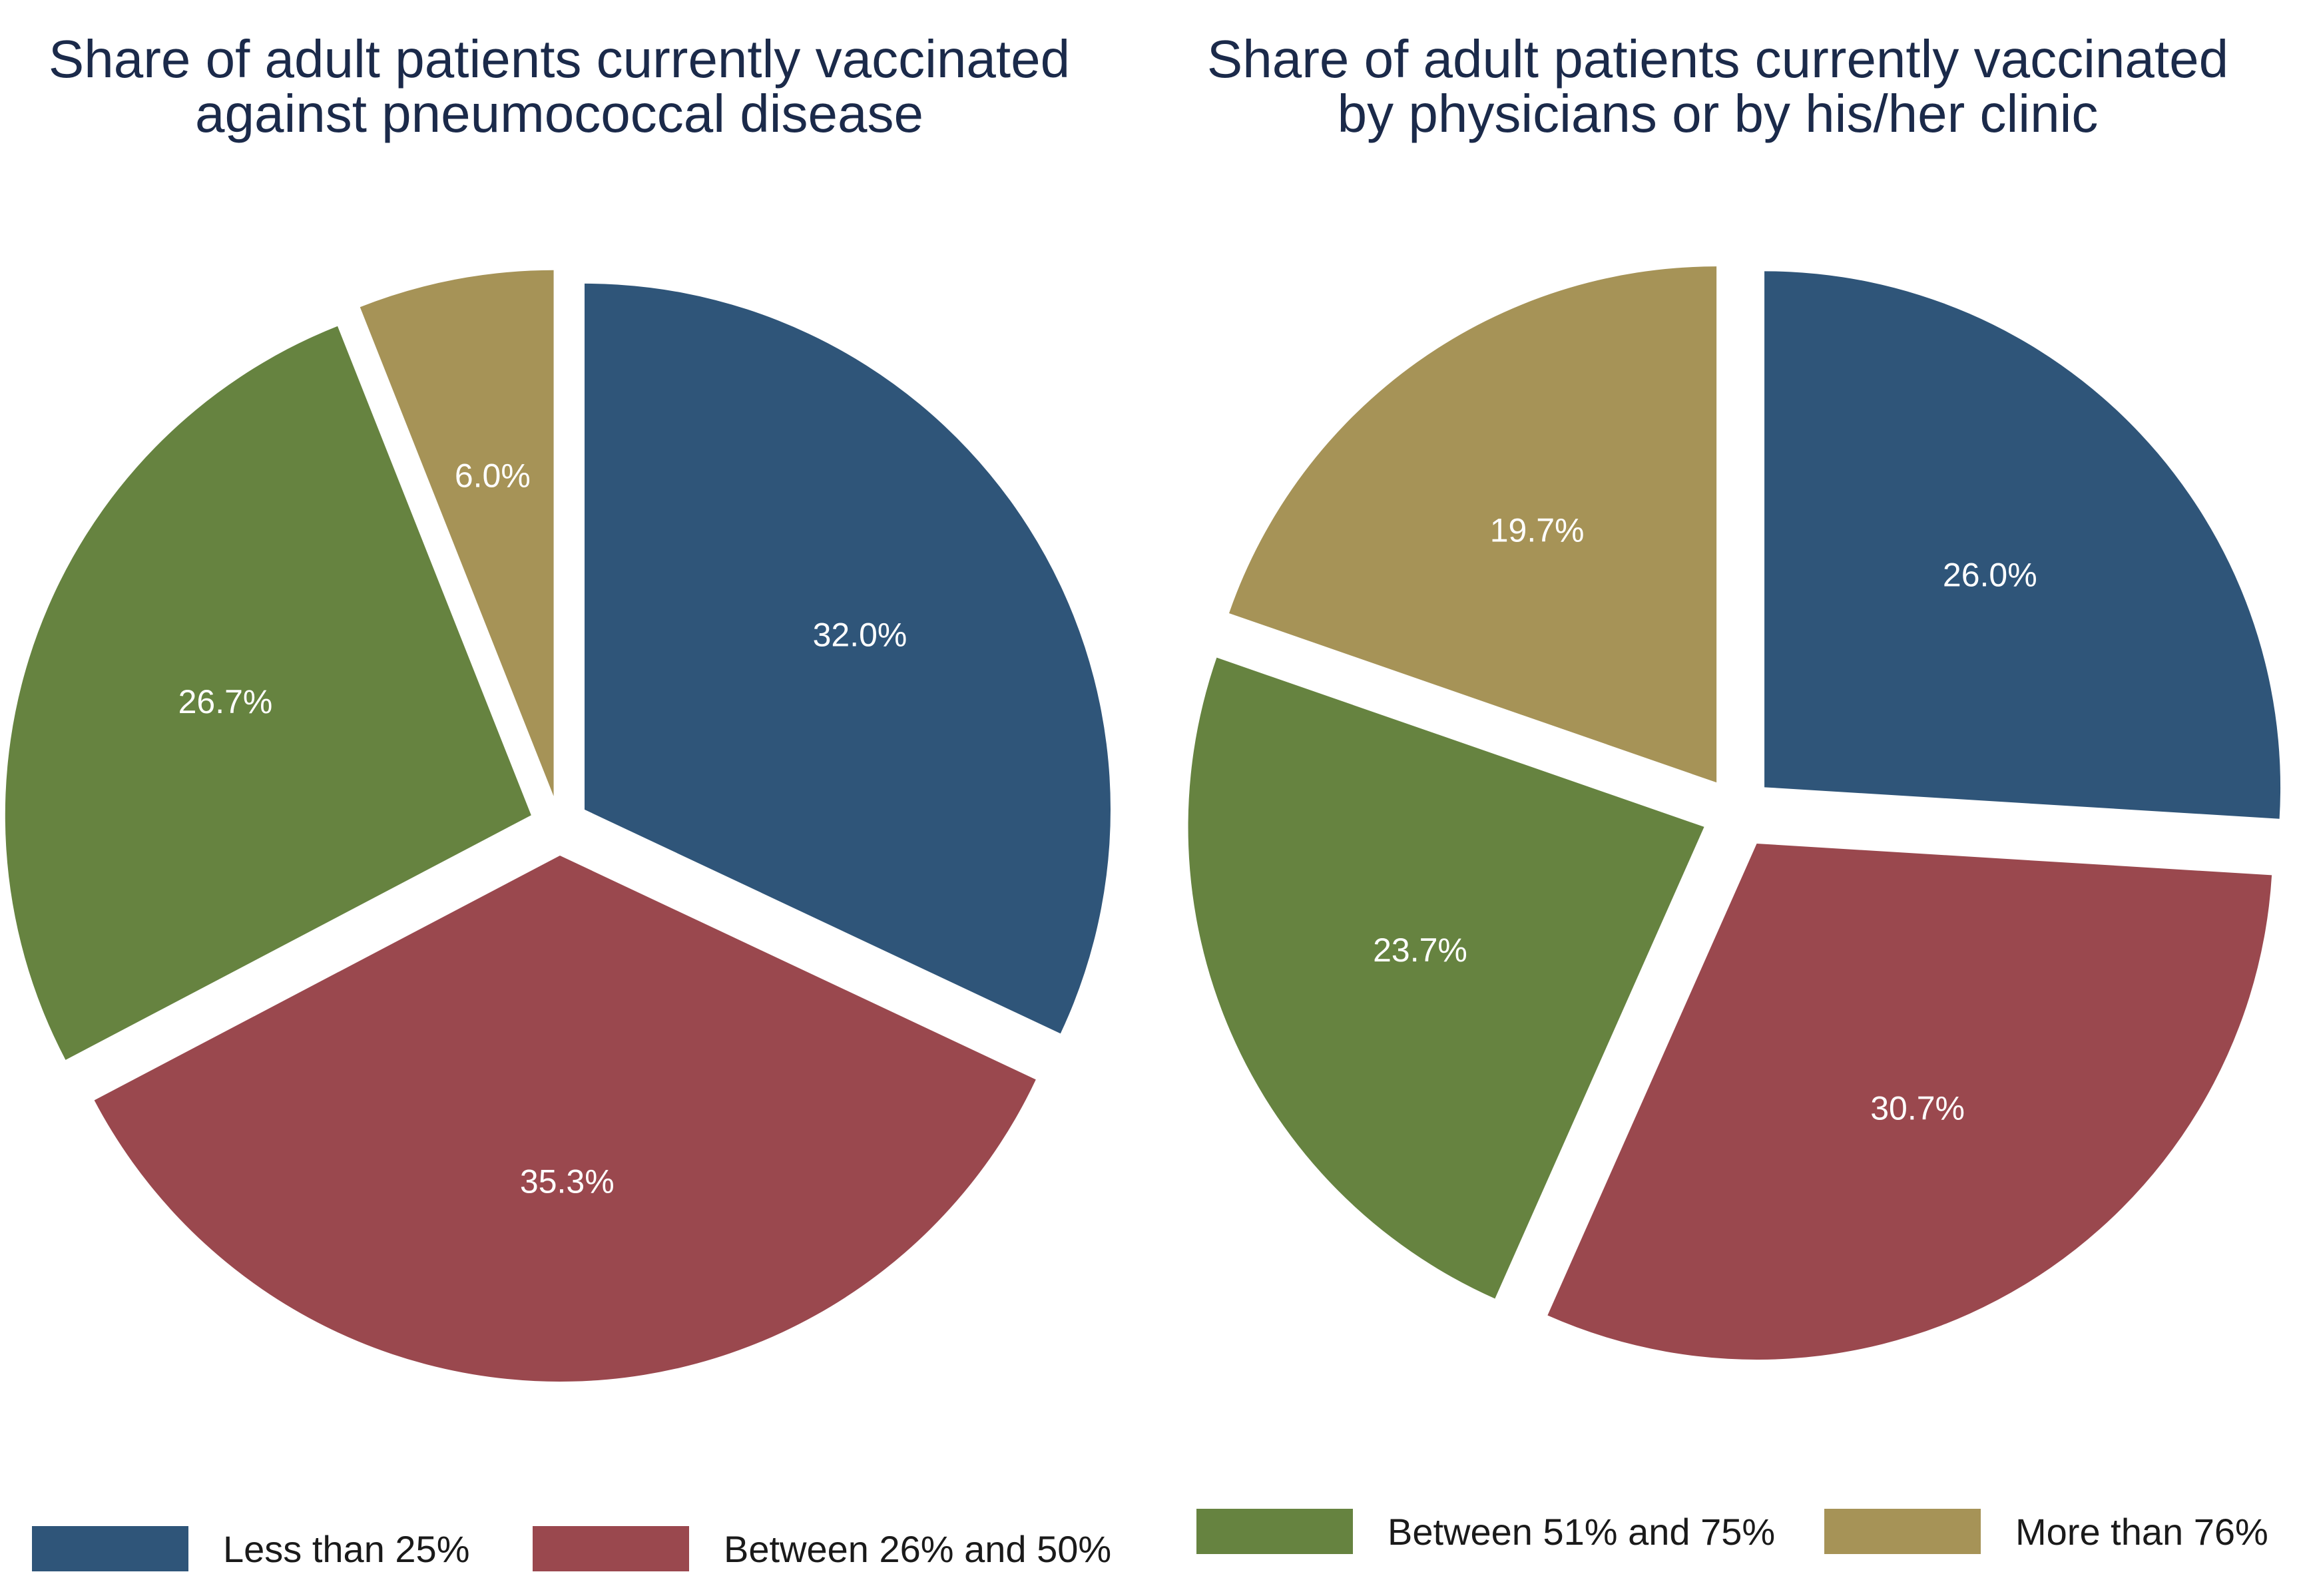  Describe the element at coordinates (346, 1548) in the screenshot. I see `legend-label-less-than-25: Less than 25%` at that location.